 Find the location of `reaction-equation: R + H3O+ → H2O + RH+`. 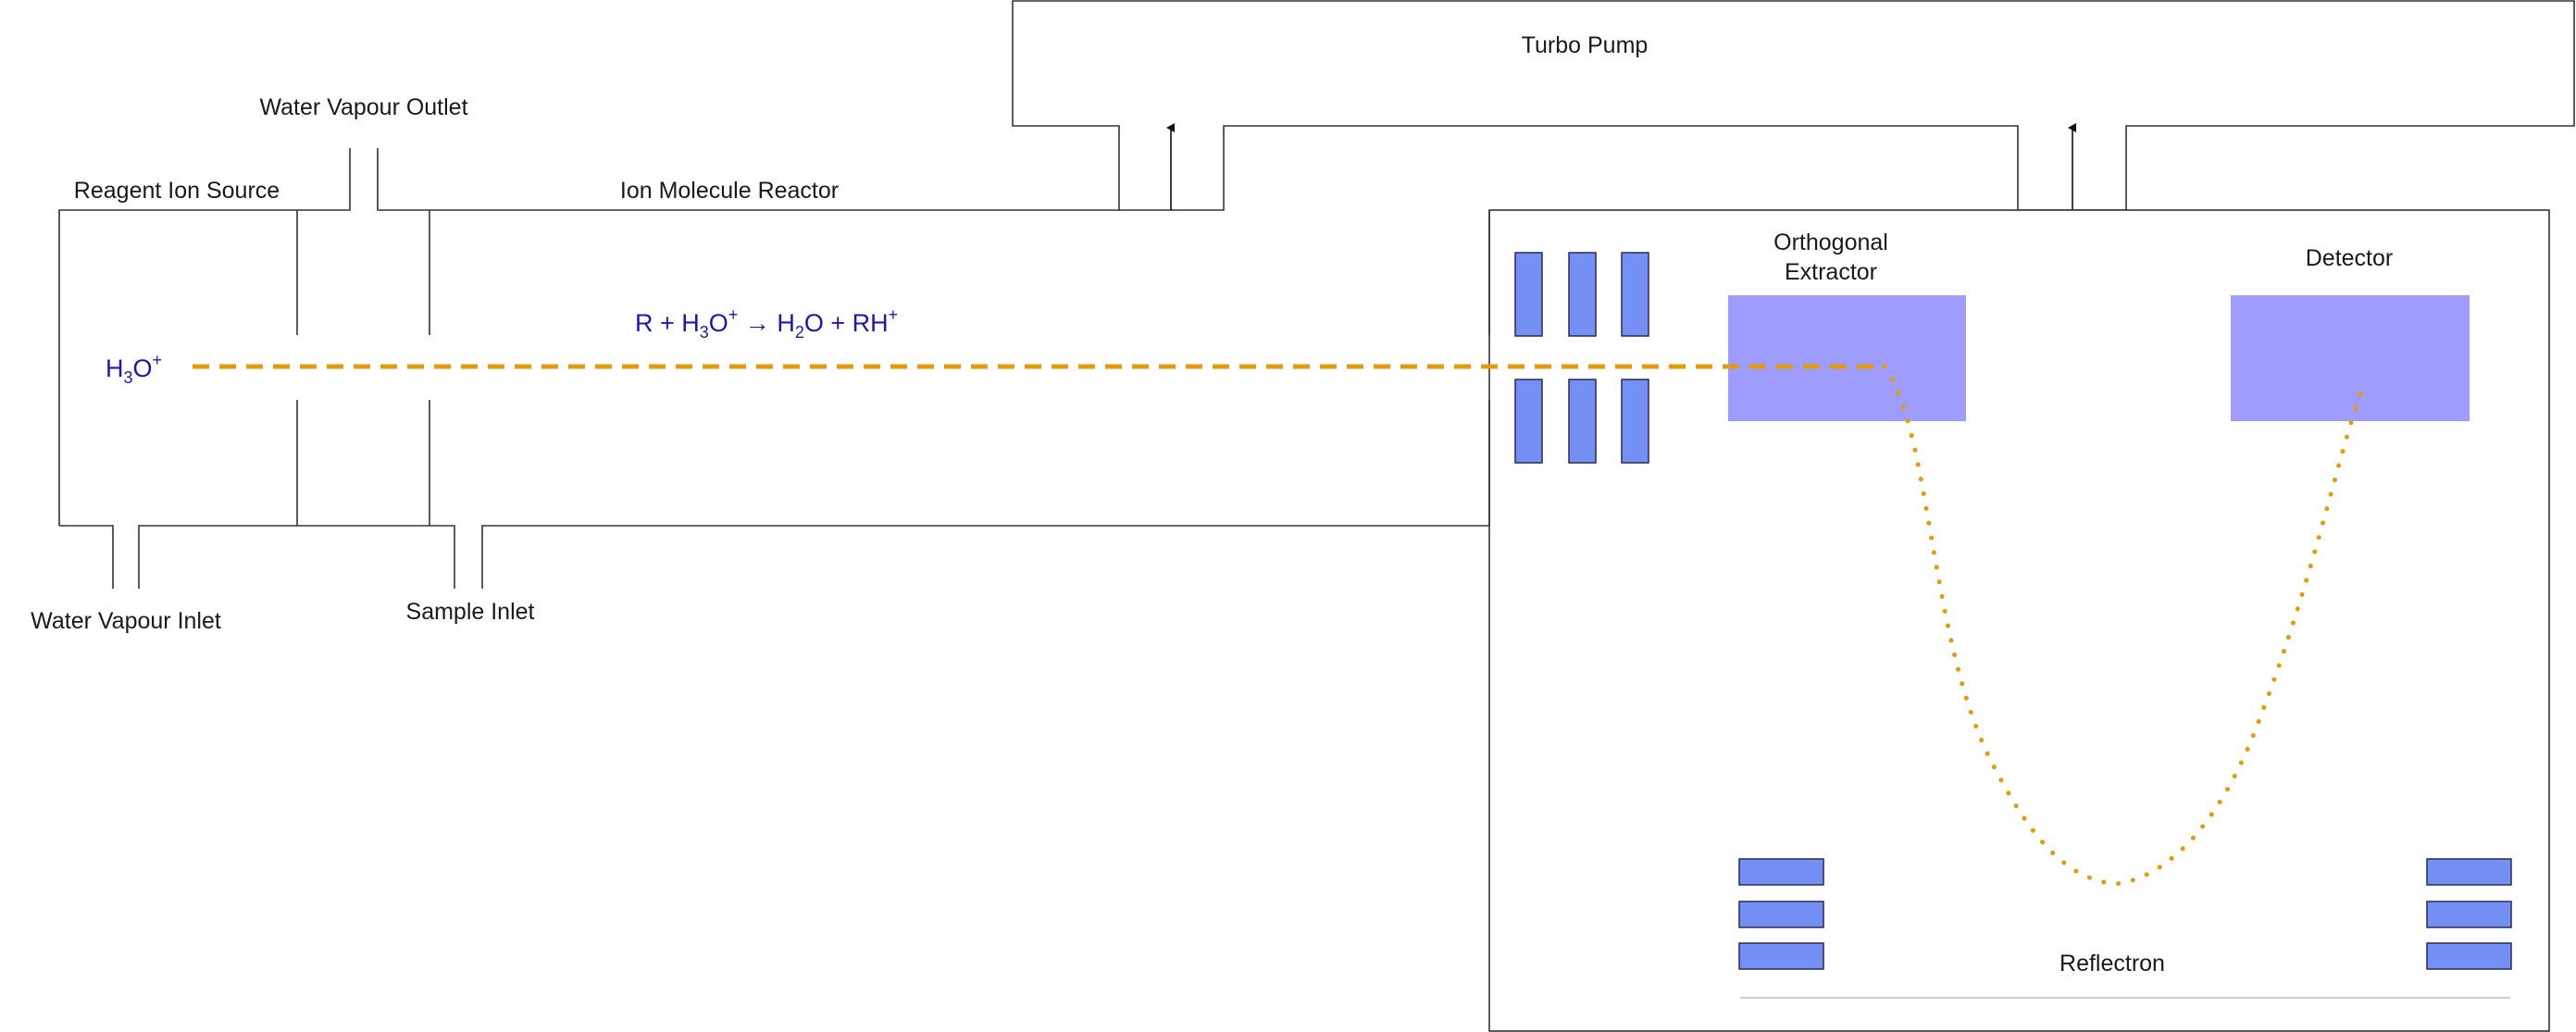

reaction-equation: R + H3O+ → H2O + RH+ is located at coordinates (766, 323).